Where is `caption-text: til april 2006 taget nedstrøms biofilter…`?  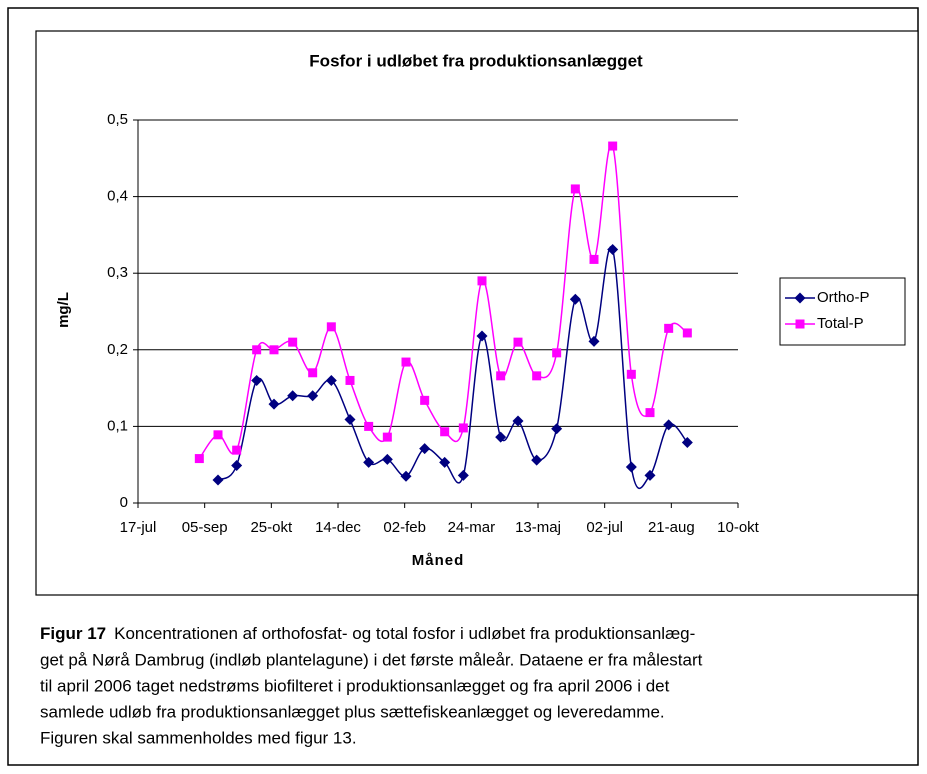 caption-text: til april 2006 taget nedstrøms biofilter… is located at coordinates (355, 685).